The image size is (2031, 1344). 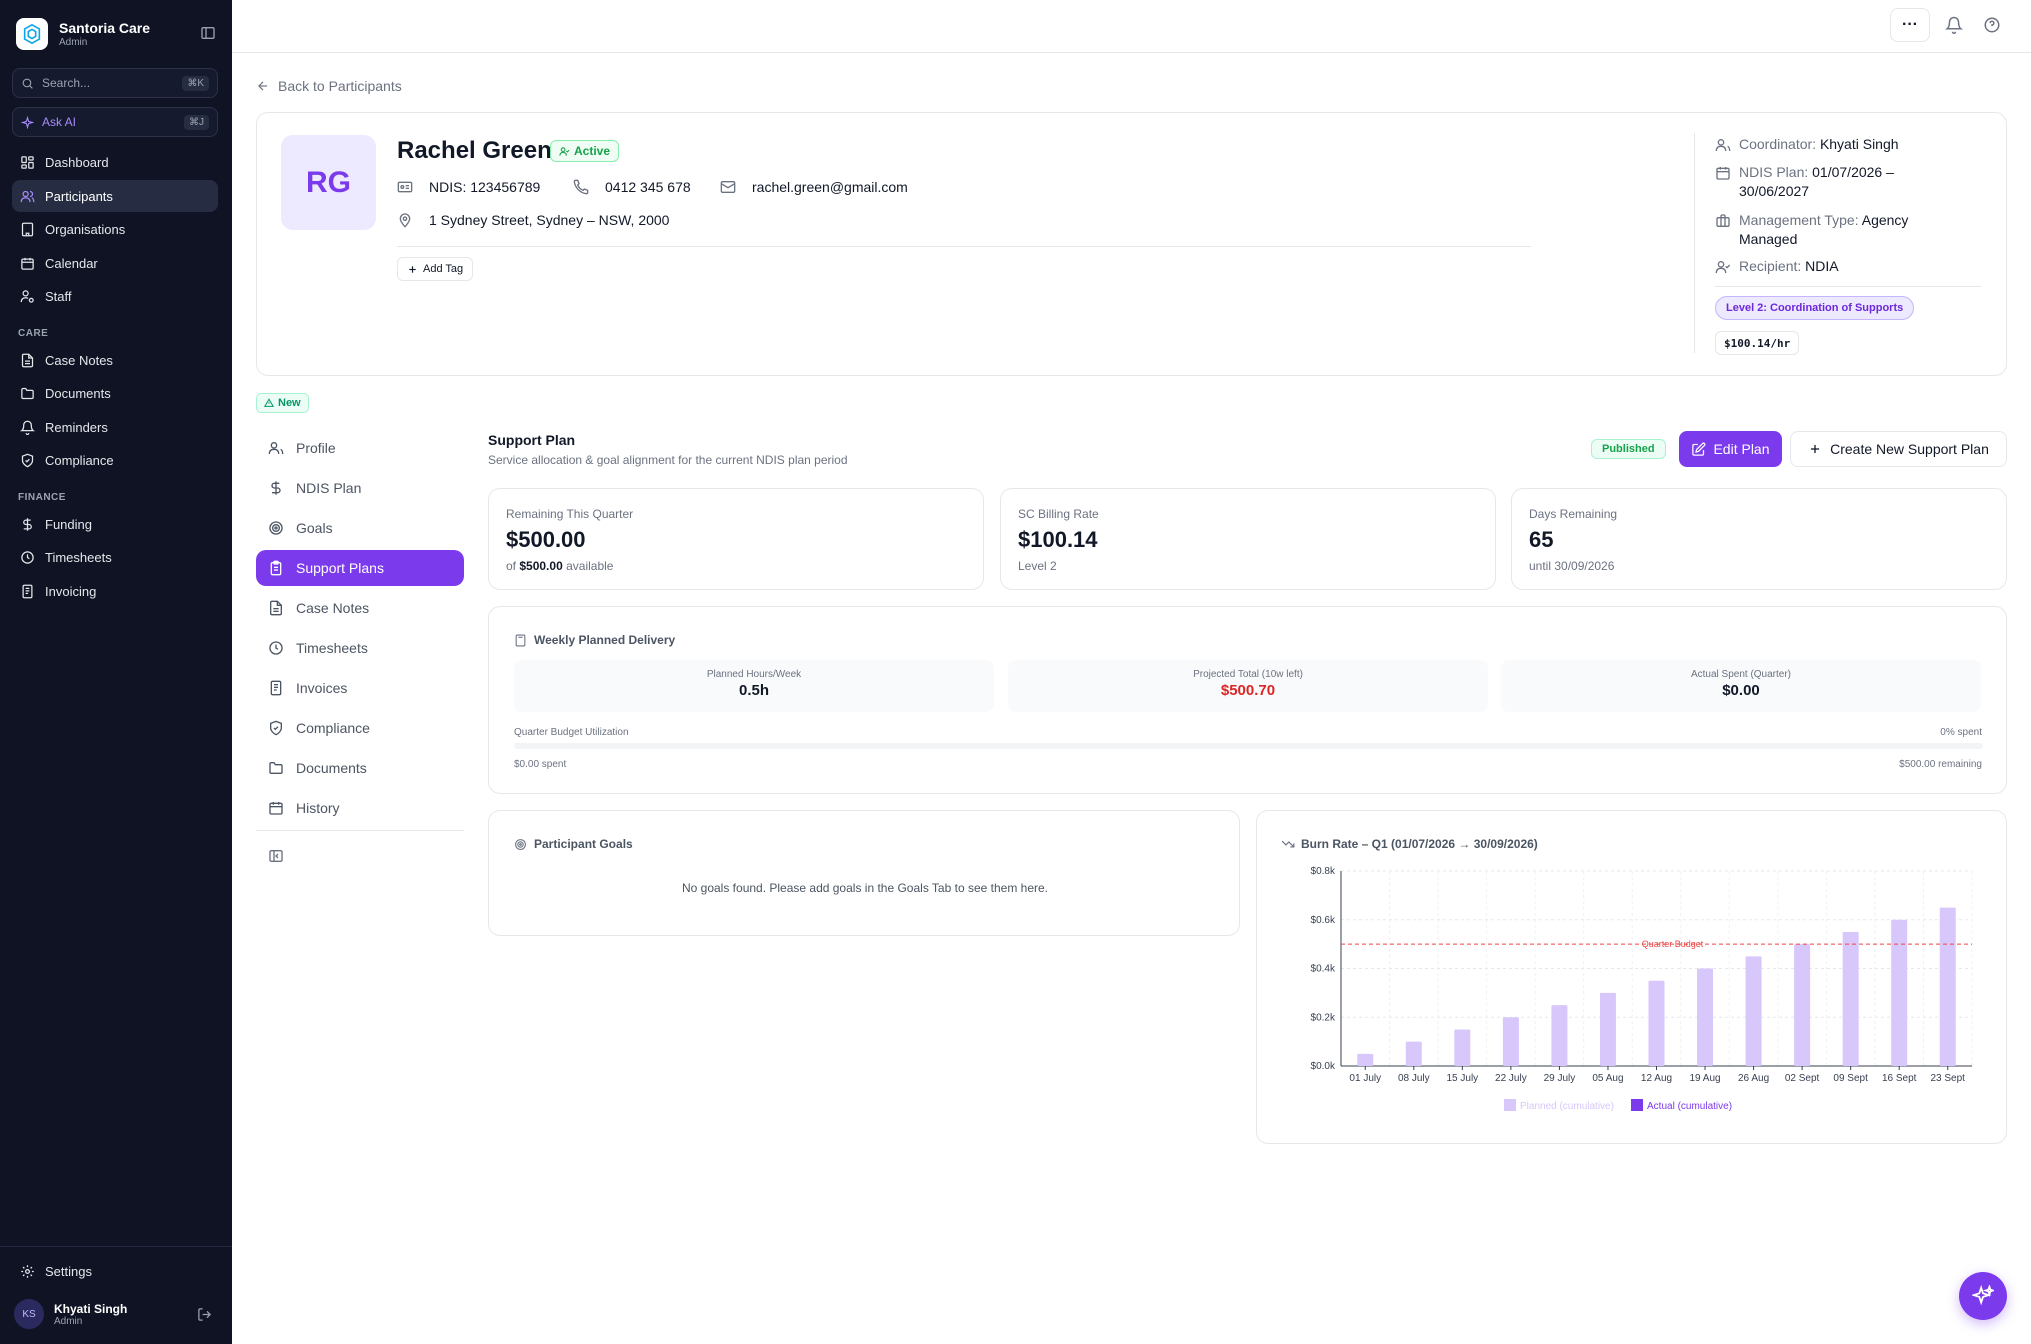 What do you see at coordinates (485, 187) in the screenshot?
I see `ndis-number-value: NDIS: 123456789` at bounding box center [485, 187].